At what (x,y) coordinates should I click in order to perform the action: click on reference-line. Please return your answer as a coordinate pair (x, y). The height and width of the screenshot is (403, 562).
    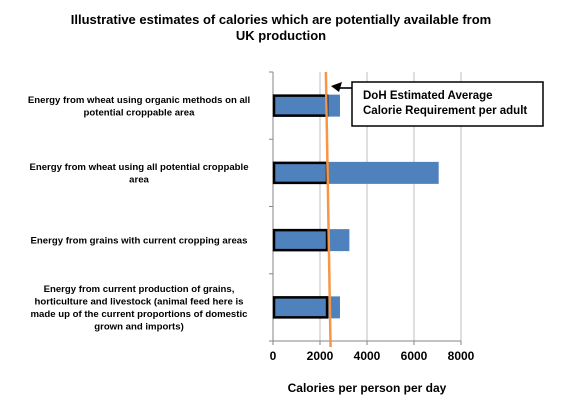
    Looking at the image, I should click on (328, 209).